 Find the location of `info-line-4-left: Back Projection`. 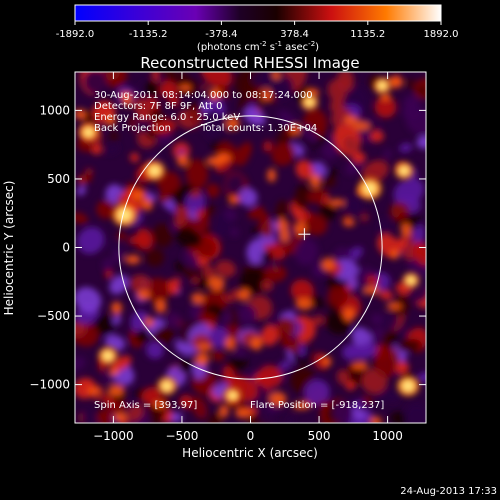

info-line-4-left: Back Projection is located at coordinates (132, 128).